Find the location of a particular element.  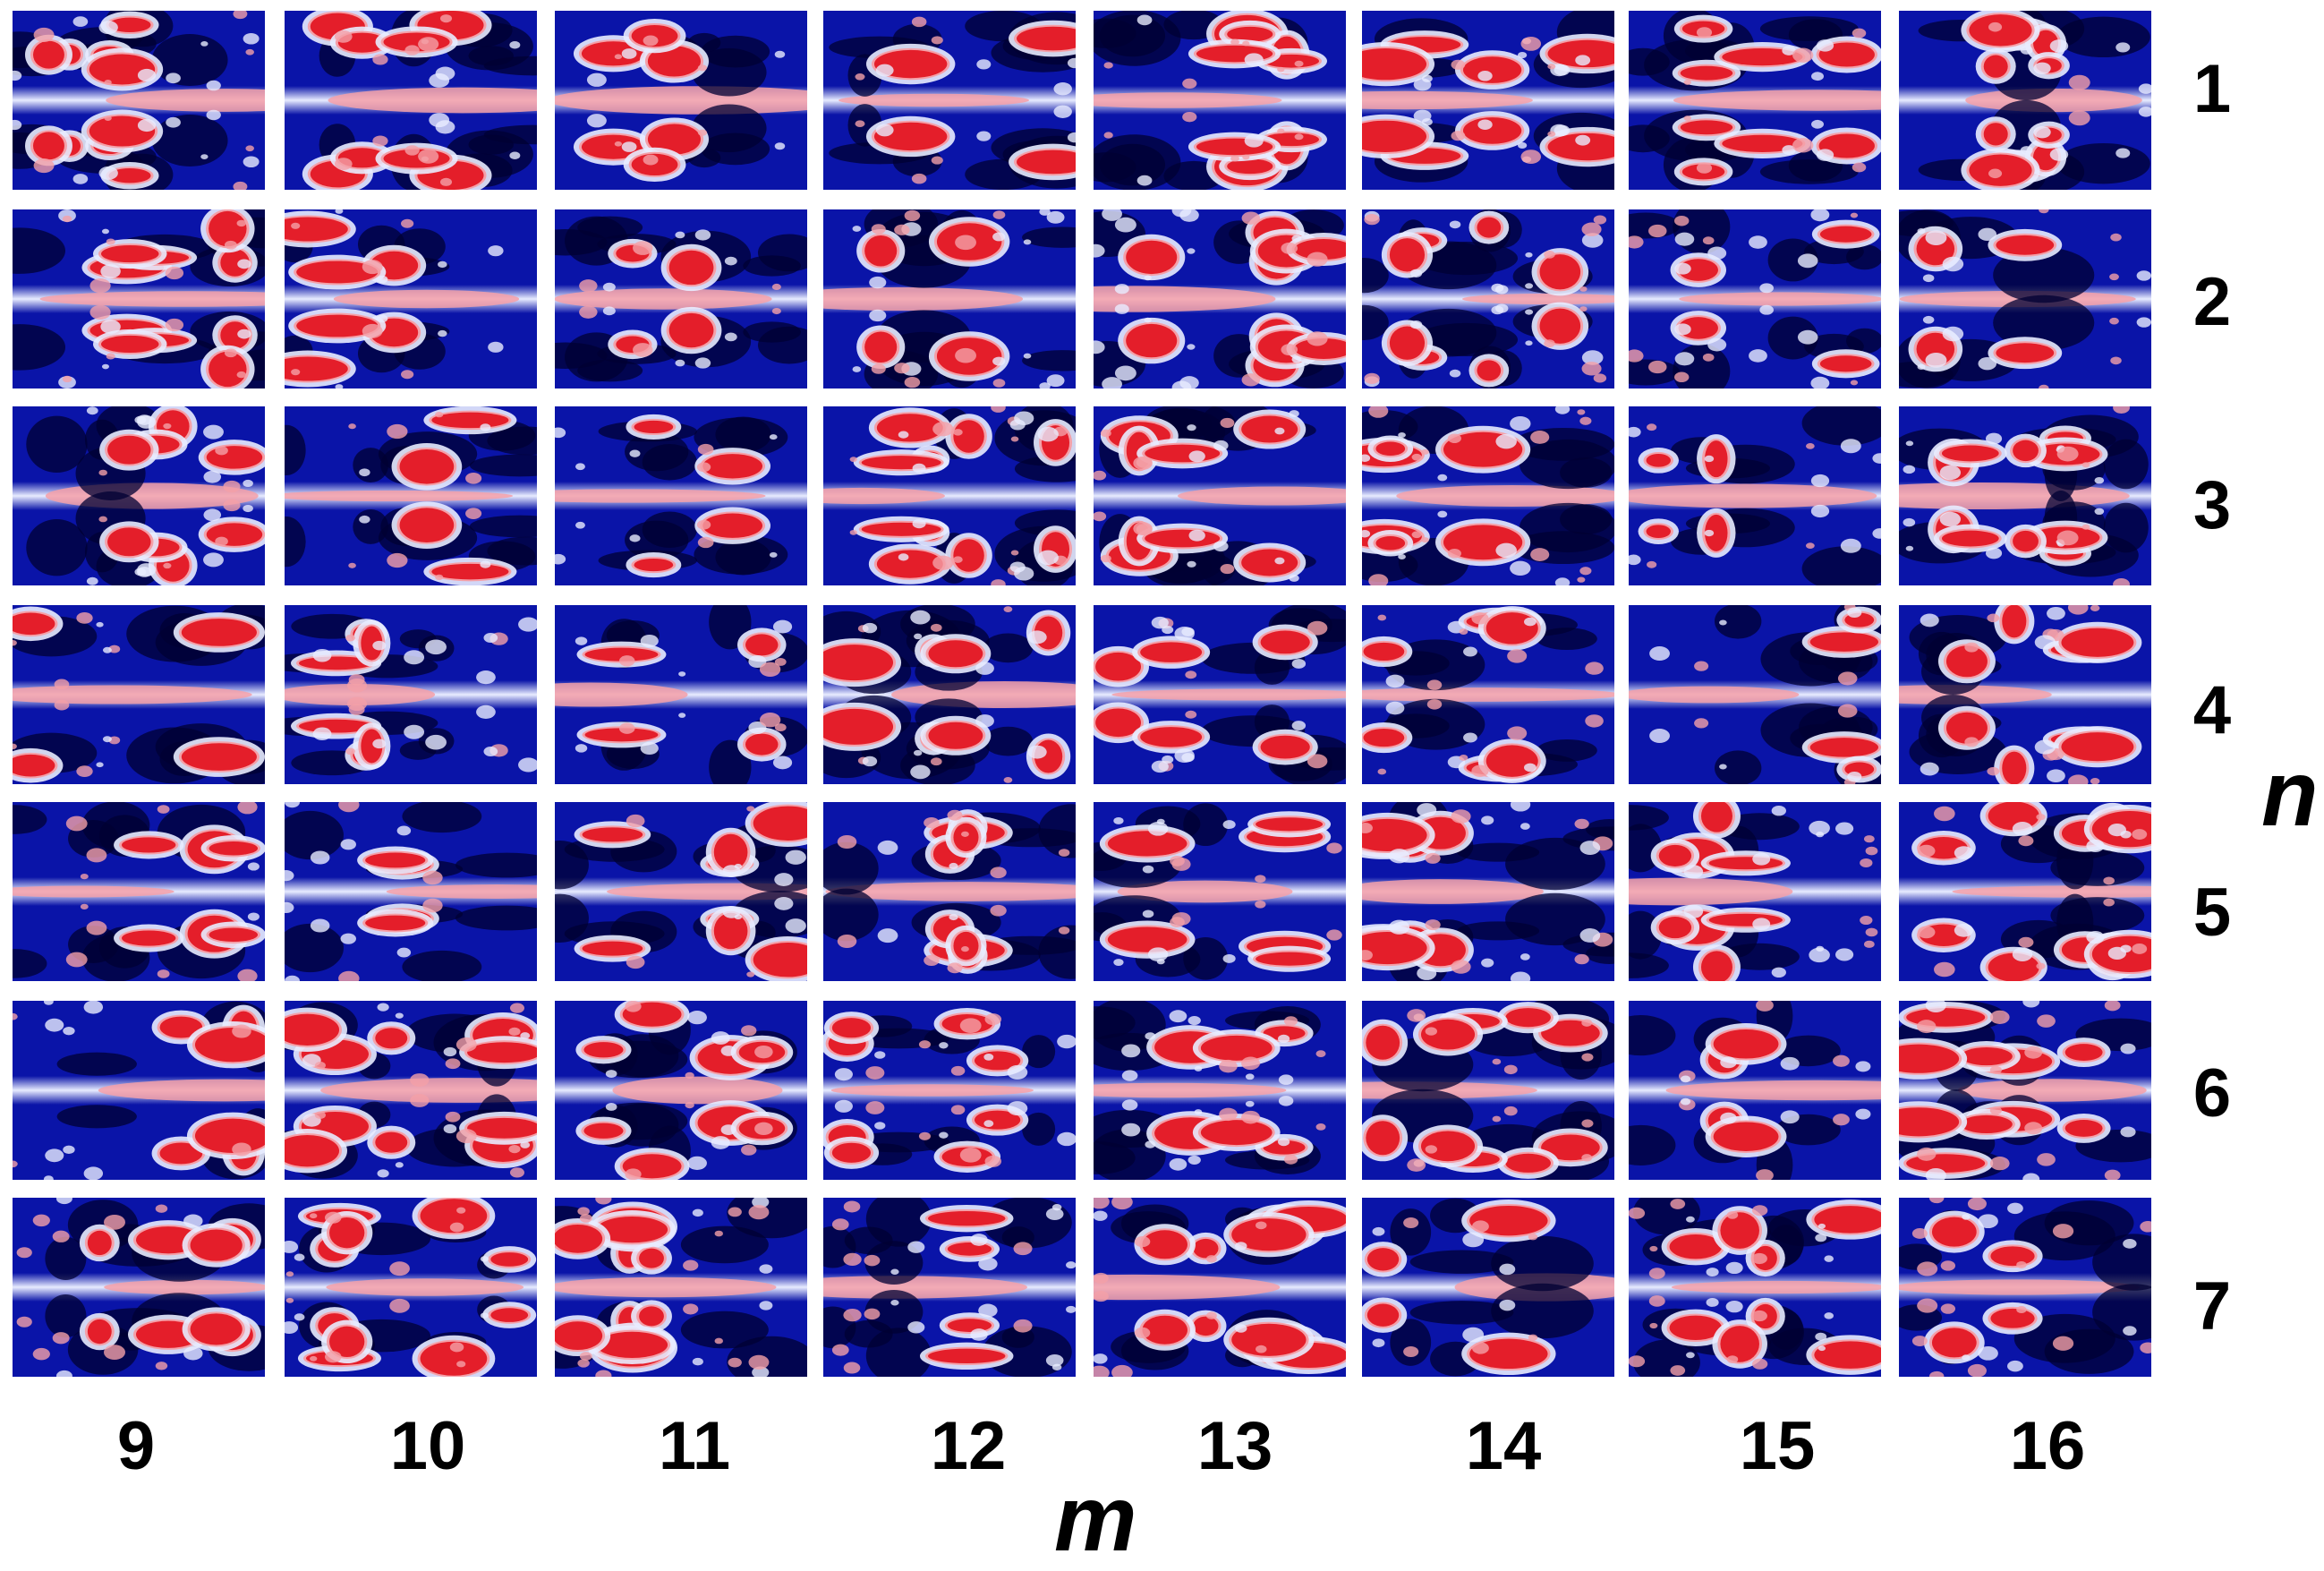

m-label-15: 15 is located at coordinates (1777, 1446).